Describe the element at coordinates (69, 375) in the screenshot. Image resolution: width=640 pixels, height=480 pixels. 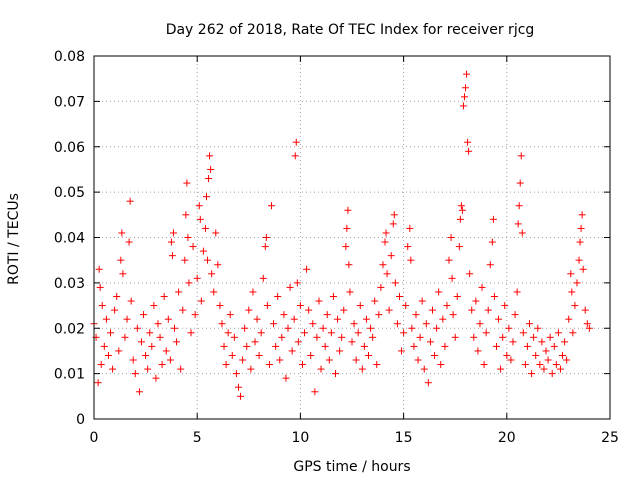
I see `y-tick-label: 0.01` at that location.